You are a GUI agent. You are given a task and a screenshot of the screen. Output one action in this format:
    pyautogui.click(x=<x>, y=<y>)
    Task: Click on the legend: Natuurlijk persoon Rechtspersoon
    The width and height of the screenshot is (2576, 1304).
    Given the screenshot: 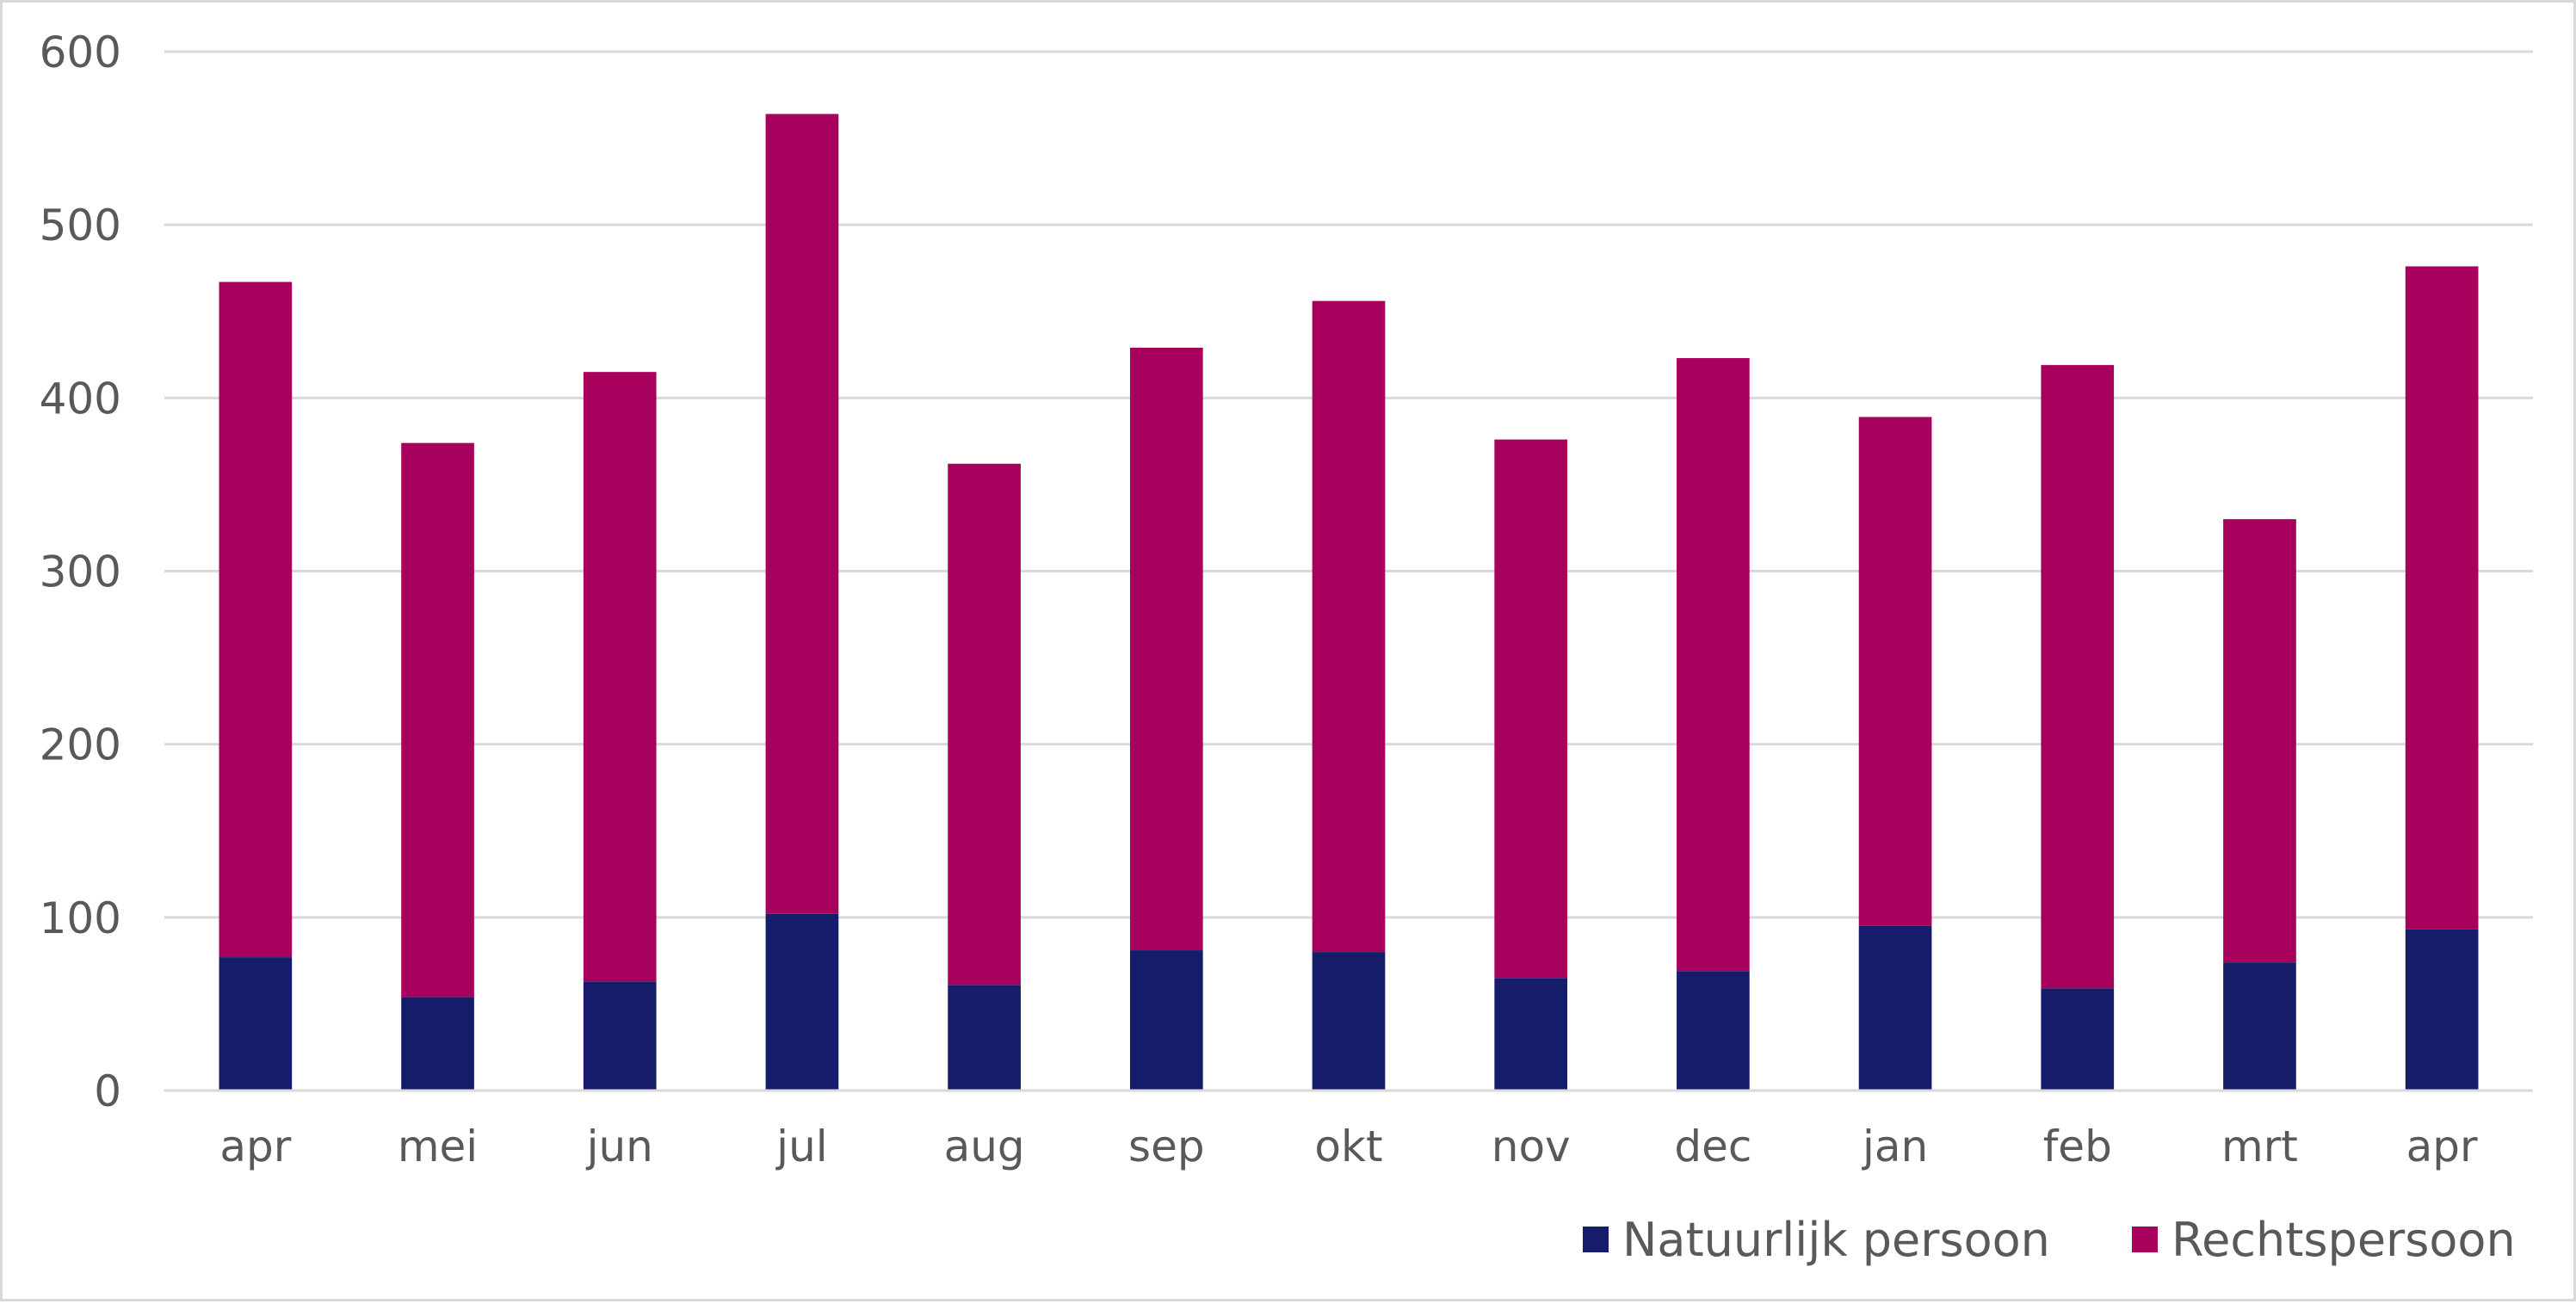 What is the action you would take?
    pyautogui.click(x=2049, y=1240)
    